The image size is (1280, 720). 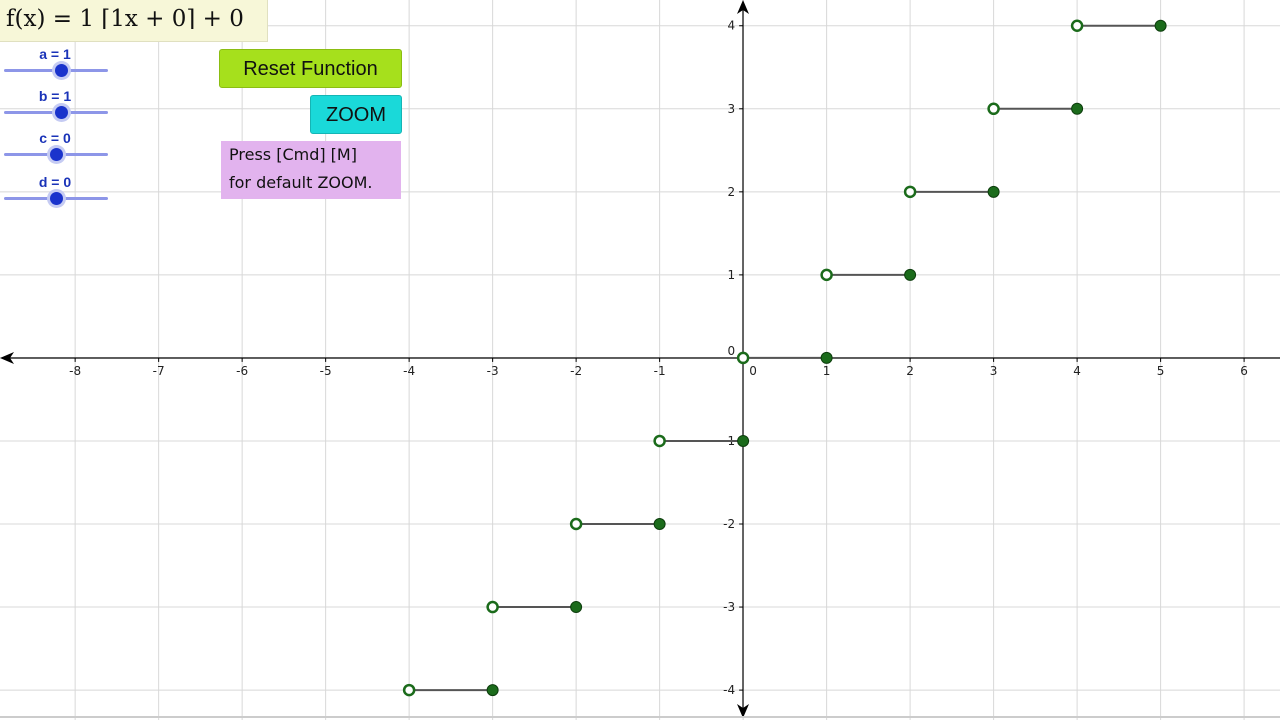 What do you see at coordinates (731, 192) in the screenshot?
I see `y-tick-label: 2` at bounding box center [731, 192].